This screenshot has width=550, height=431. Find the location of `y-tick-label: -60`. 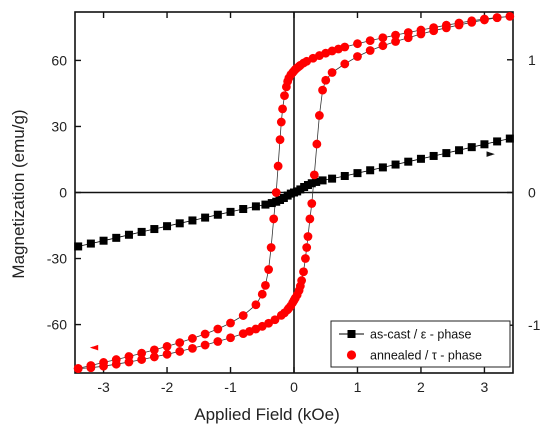

y-tick-label: -60 is located at coordinates (57, 325).